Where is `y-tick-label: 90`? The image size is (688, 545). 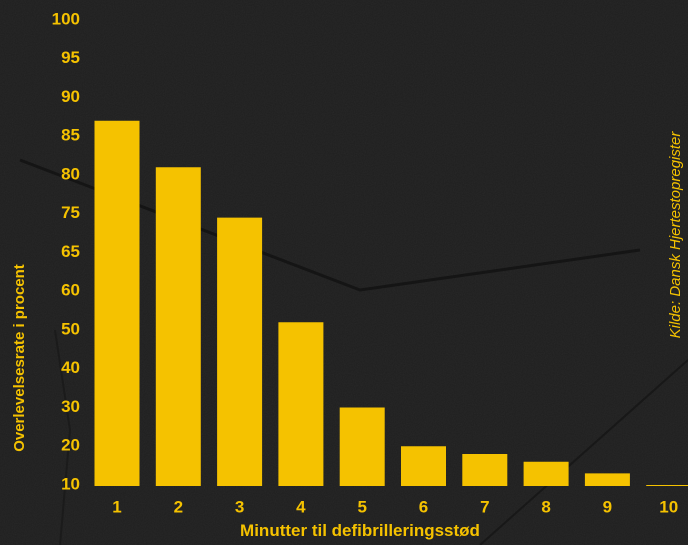
y-tick-label: 90 is located at coordinates (70, 96).